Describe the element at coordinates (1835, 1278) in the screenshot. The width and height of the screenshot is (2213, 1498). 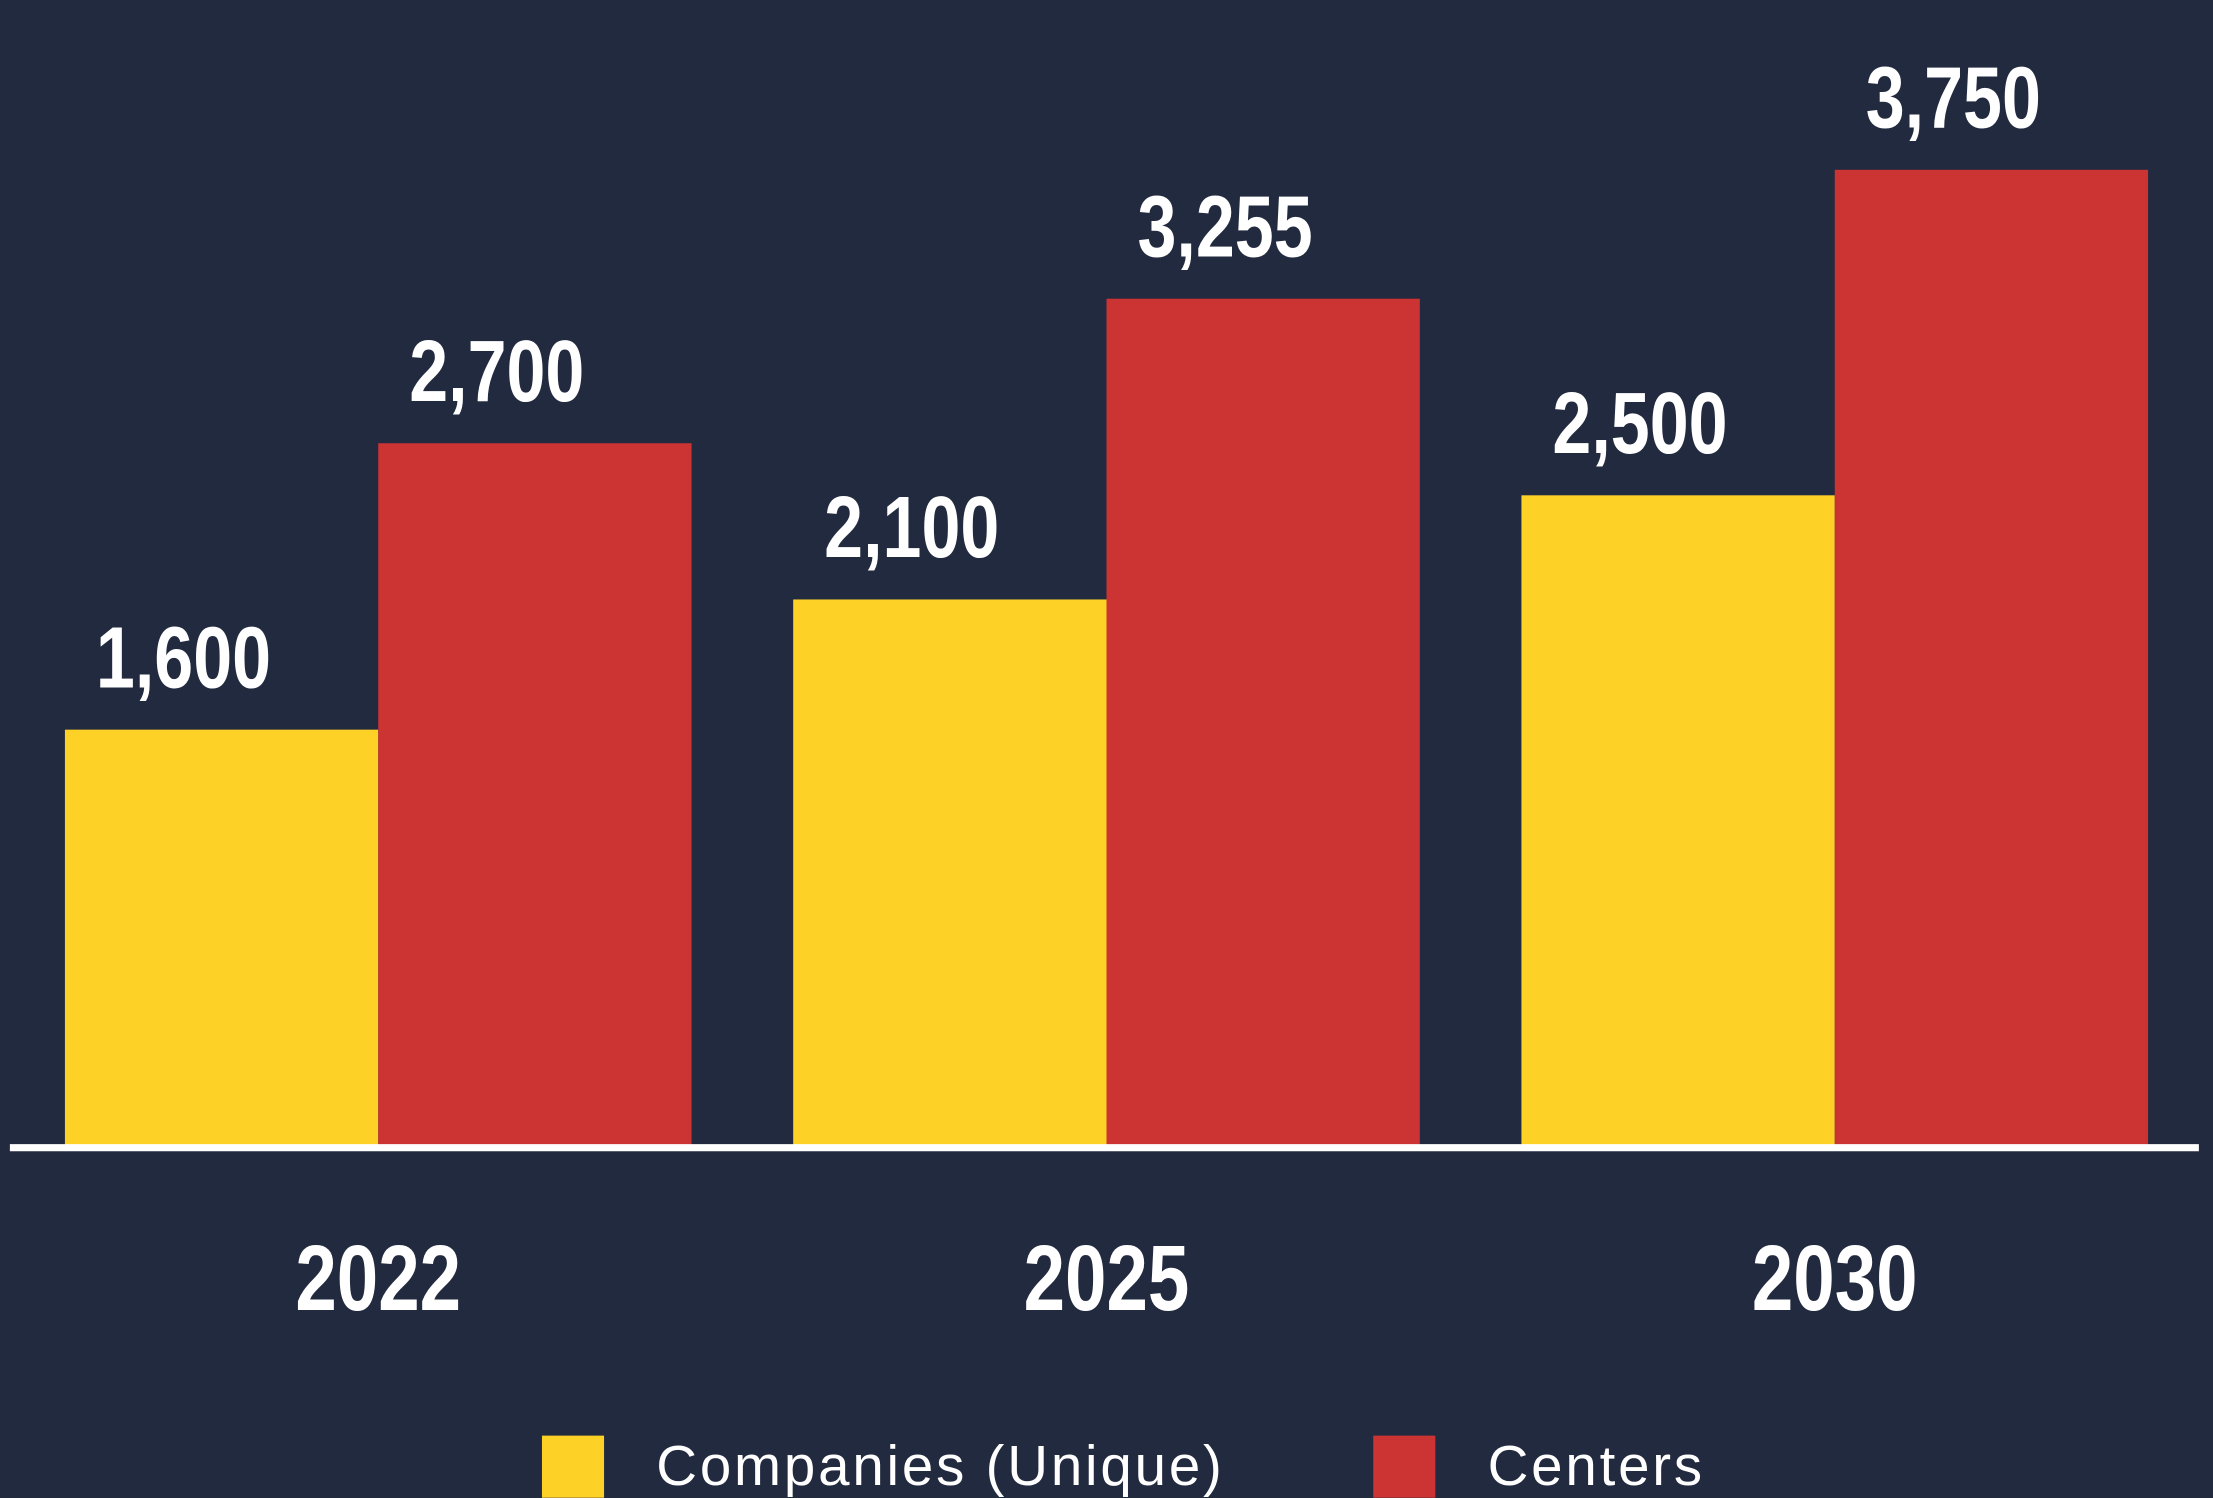
I see `x-tick-label: 2030` at that location.